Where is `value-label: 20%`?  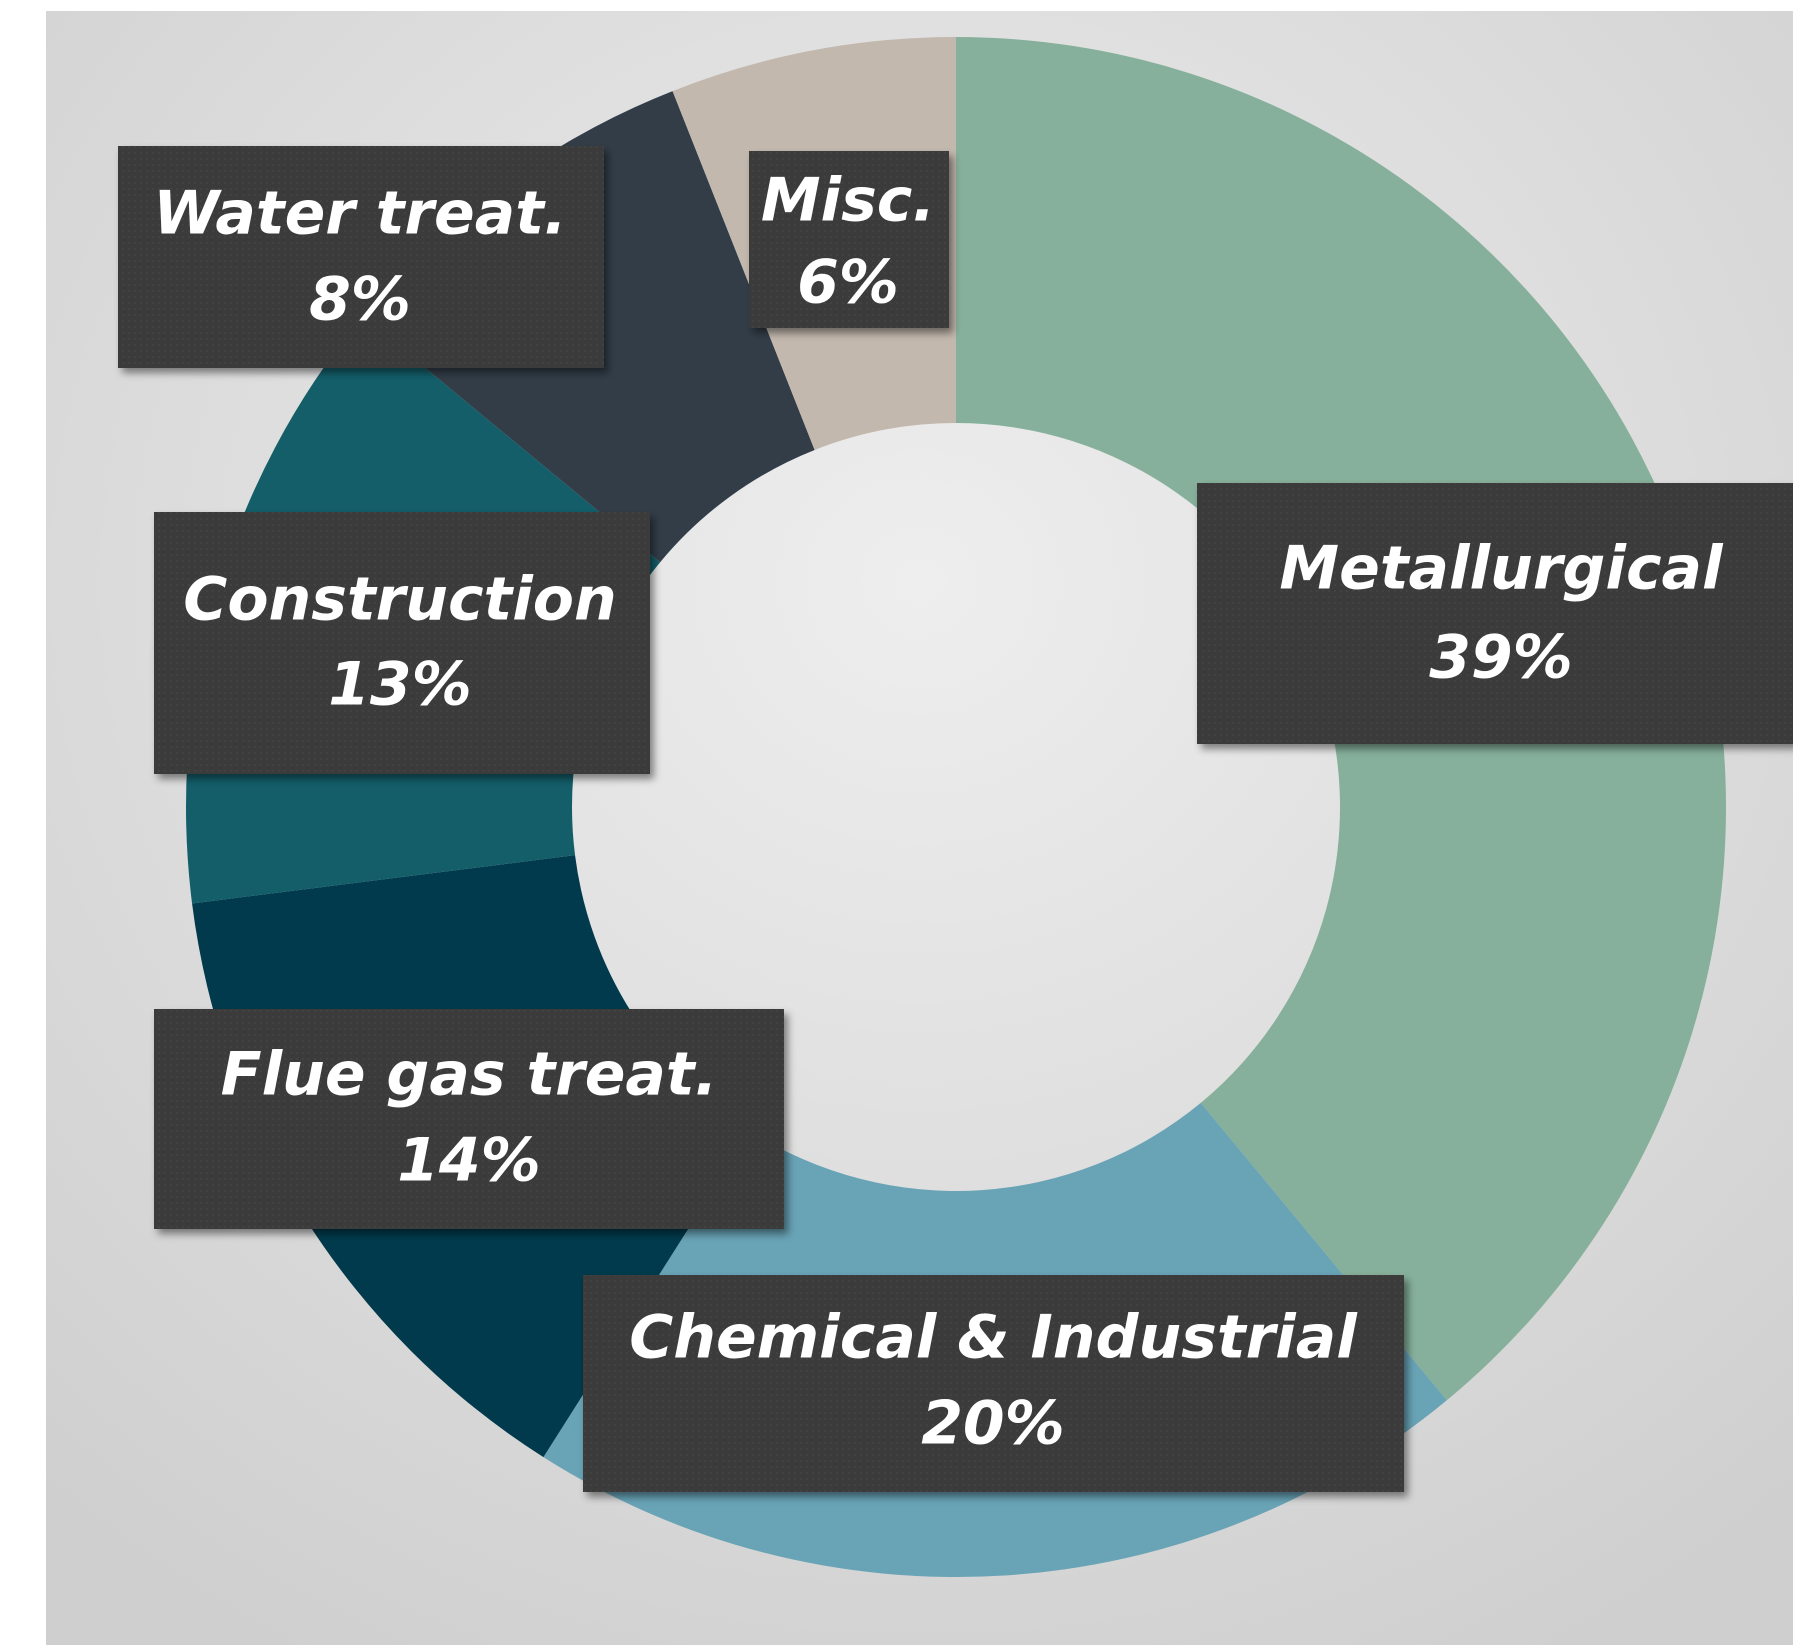
value-label: 20% is located at coordinates (993, 1424).